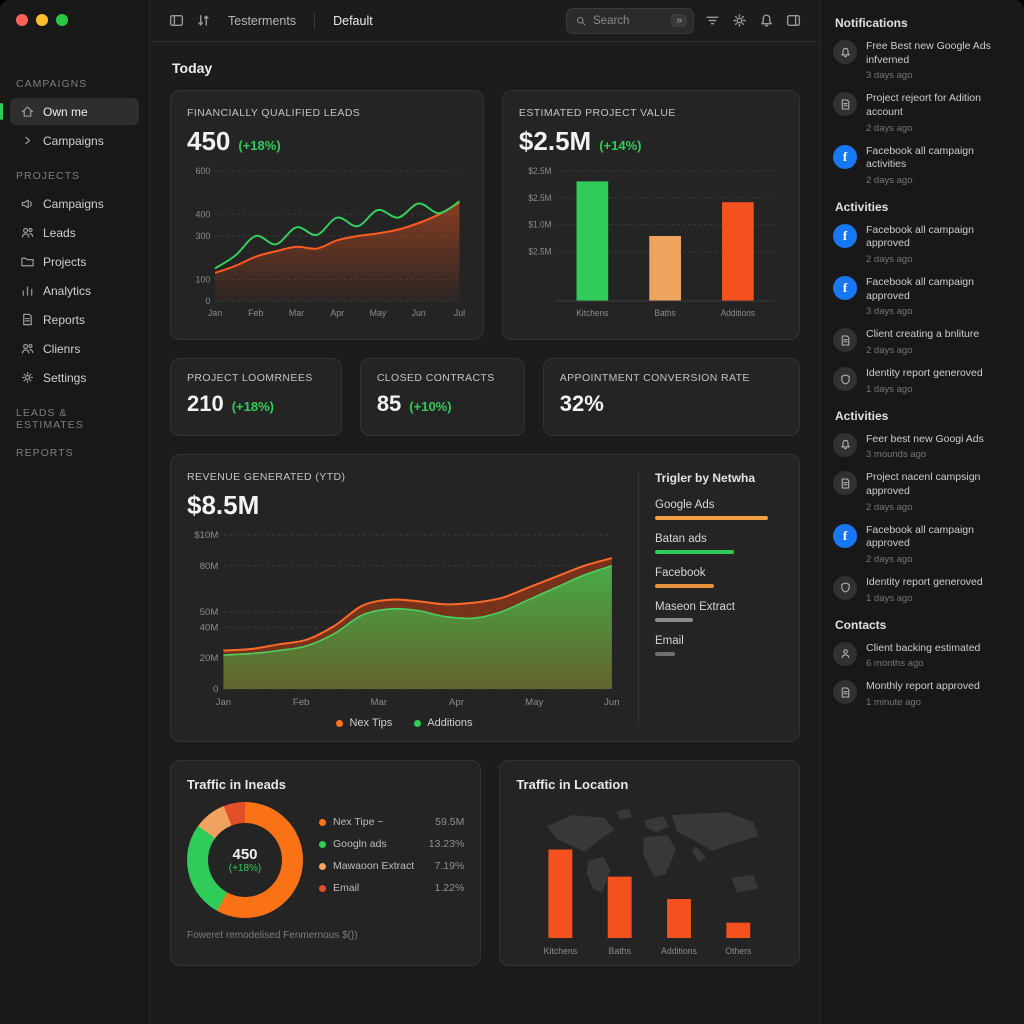  I want to click on svg-text: May, so click(378, 313).